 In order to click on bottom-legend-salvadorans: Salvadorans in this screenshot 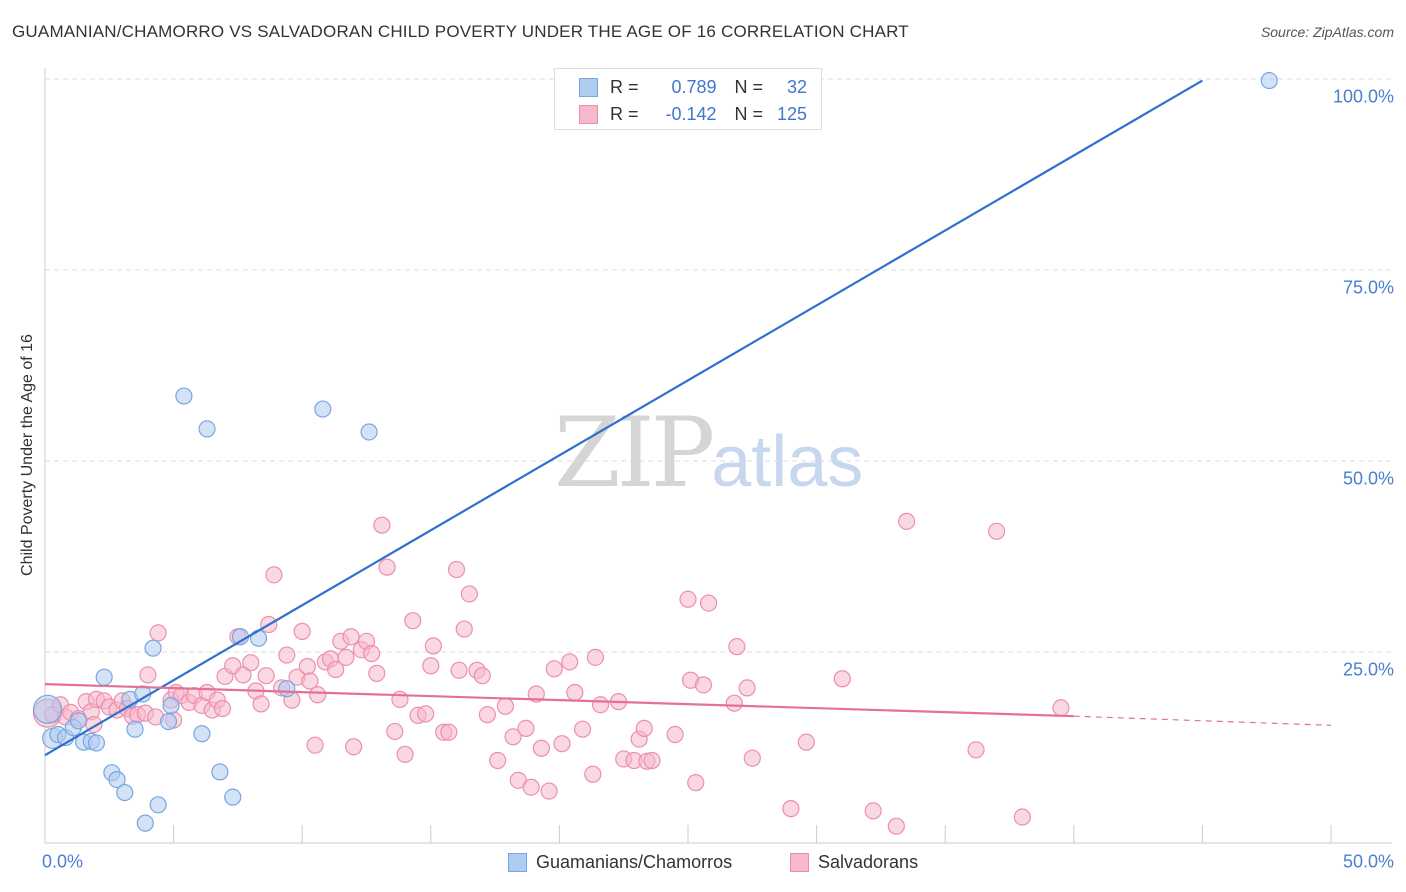, I will do `click(854, 862)`.